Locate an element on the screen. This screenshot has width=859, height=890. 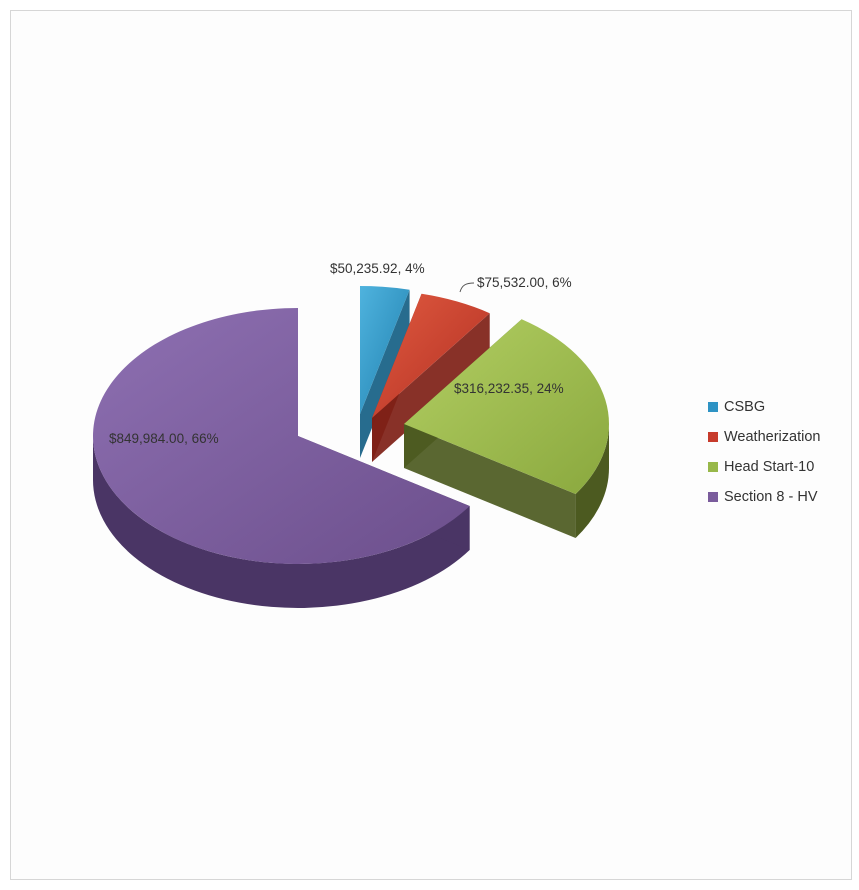
legend-swatch-section-8-hv is located at coordinates (713, 497).